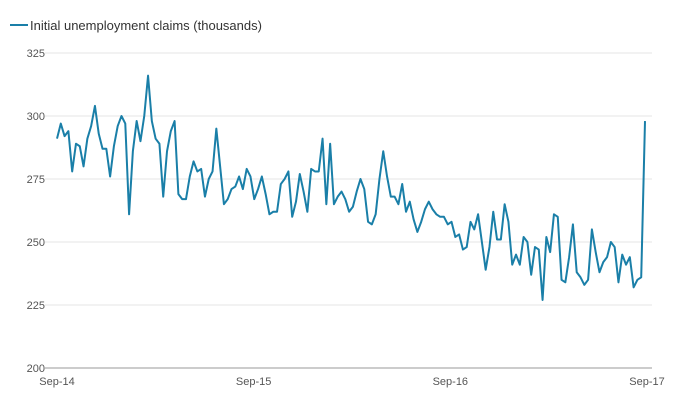 The height and width of the screenshot is (409, 680). What do you see at coordinates (36, 180) in the screenshot?
I see `y-tick-label: 275` at bounding box center [36, 180].